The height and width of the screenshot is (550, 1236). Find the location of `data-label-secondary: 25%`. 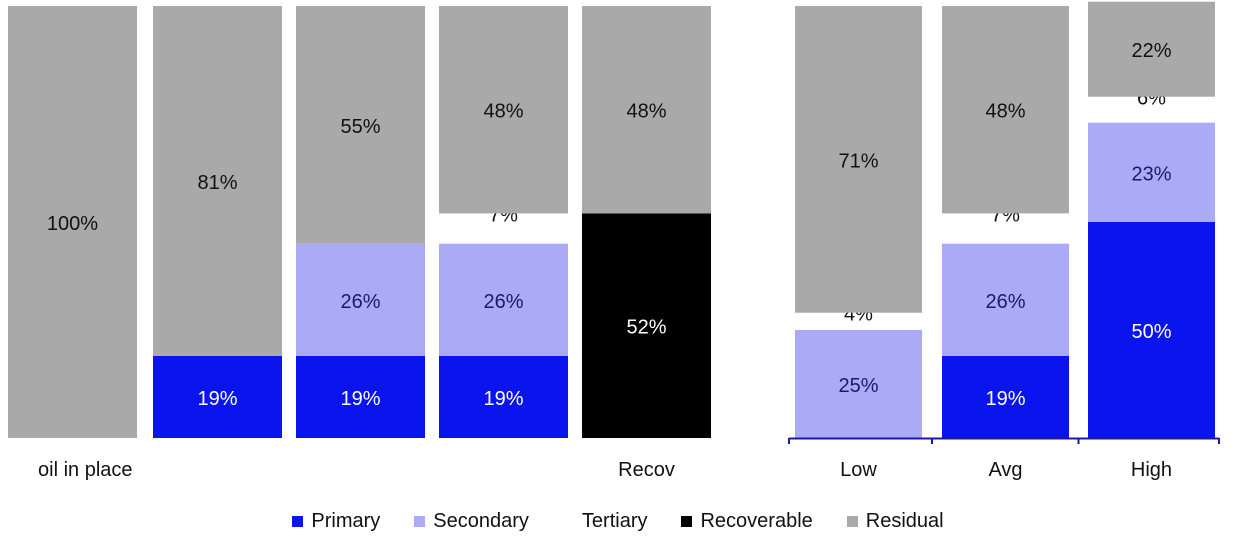

data-label-secondary: 25% is located at coordinates (858, 386).